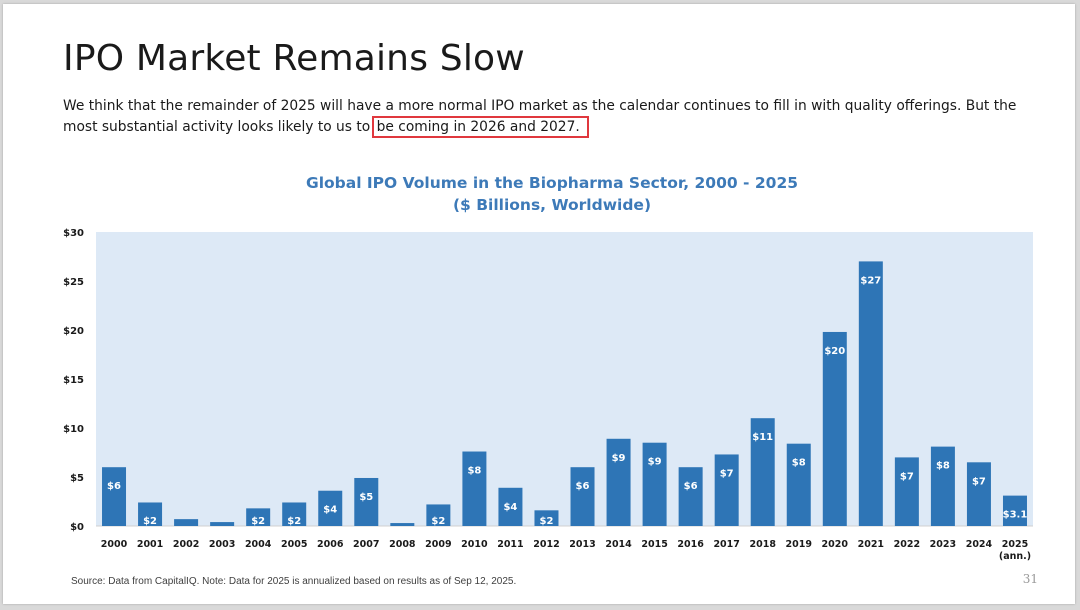 The image size is (1080, 610). What do you see at coordinates (474, 544) in the screenshot?
I see `x-tick-label: 2010` at bounding box center [474, 544].